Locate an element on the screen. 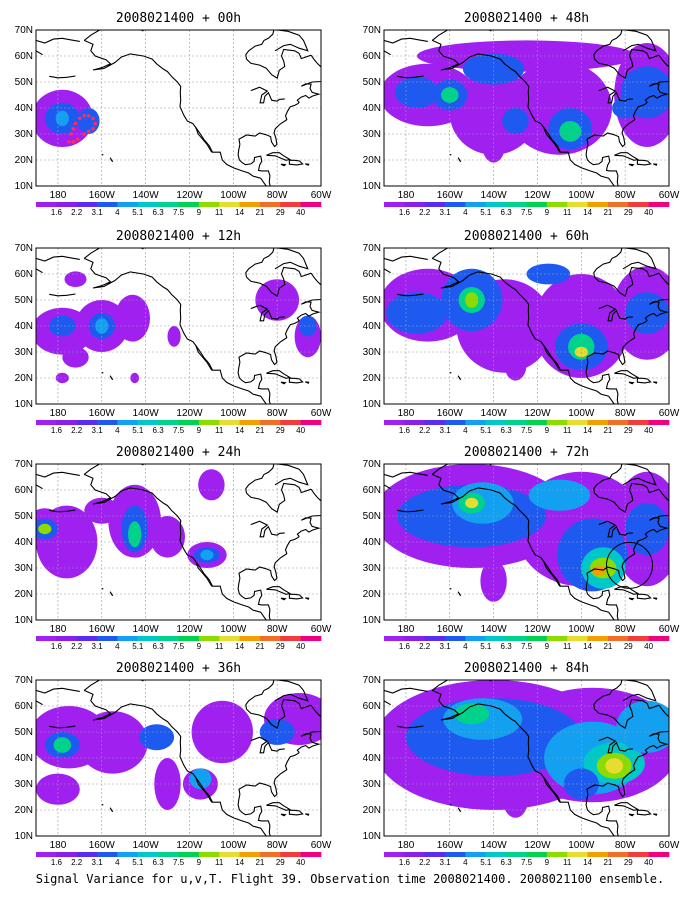 The height and width of the screenshot is (900, 700). flight-track-point is located at coordinates (93, 129).